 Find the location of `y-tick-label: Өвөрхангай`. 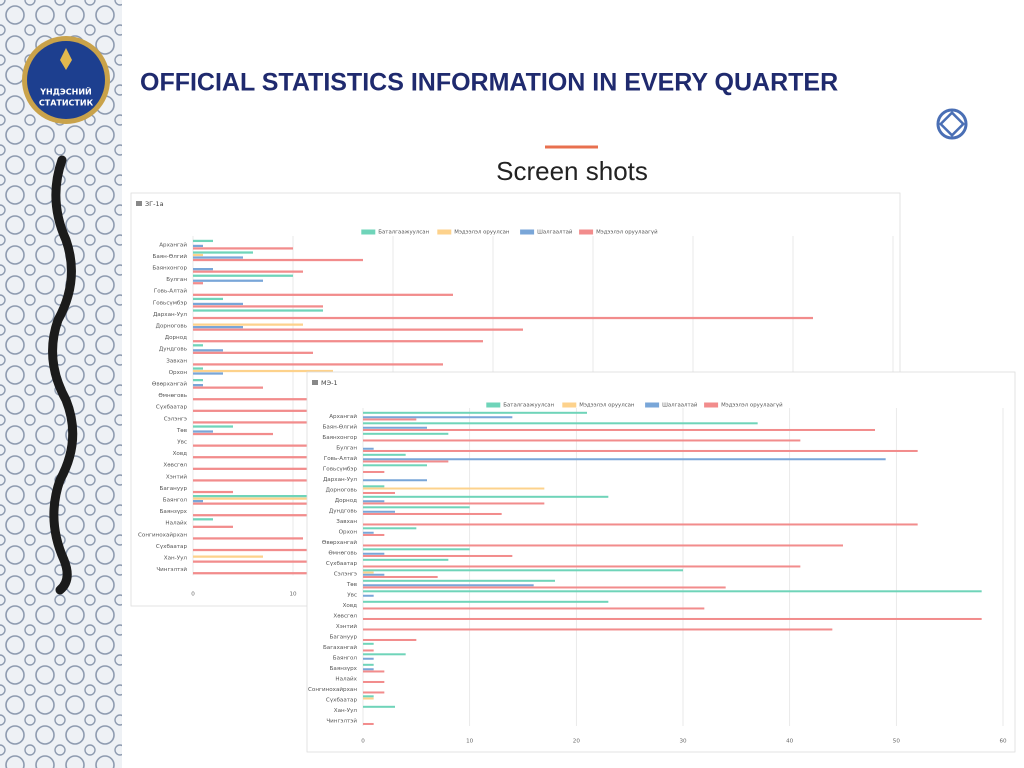

y-tick-label: Өвөрхангай is located at coordinates (339, 542).